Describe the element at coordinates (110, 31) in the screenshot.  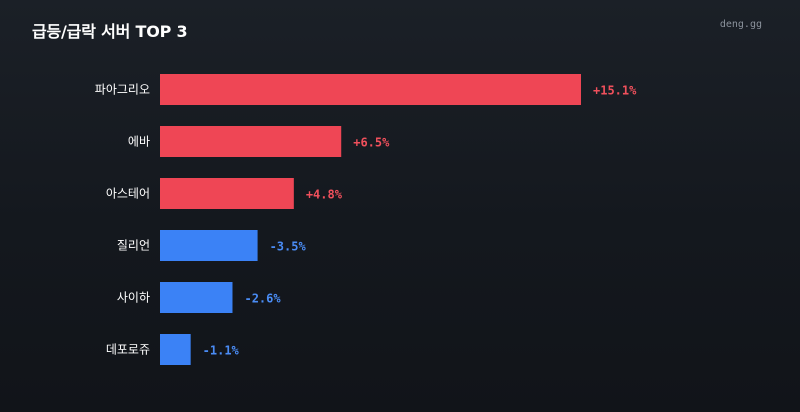
I see `chart-title: 급등/급락 서버 TOP 3` at that location.